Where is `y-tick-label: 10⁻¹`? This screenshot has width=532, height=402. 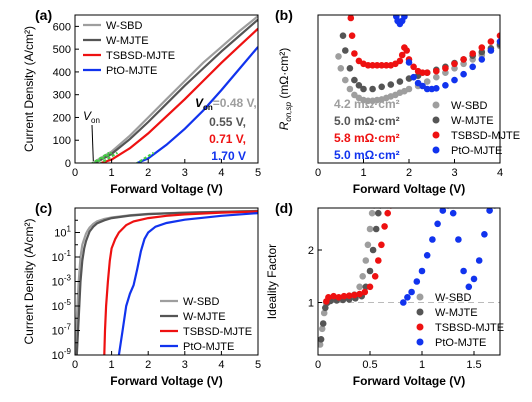 y-tick-label: 10⁻¹ is located at coordinates (62, 256).